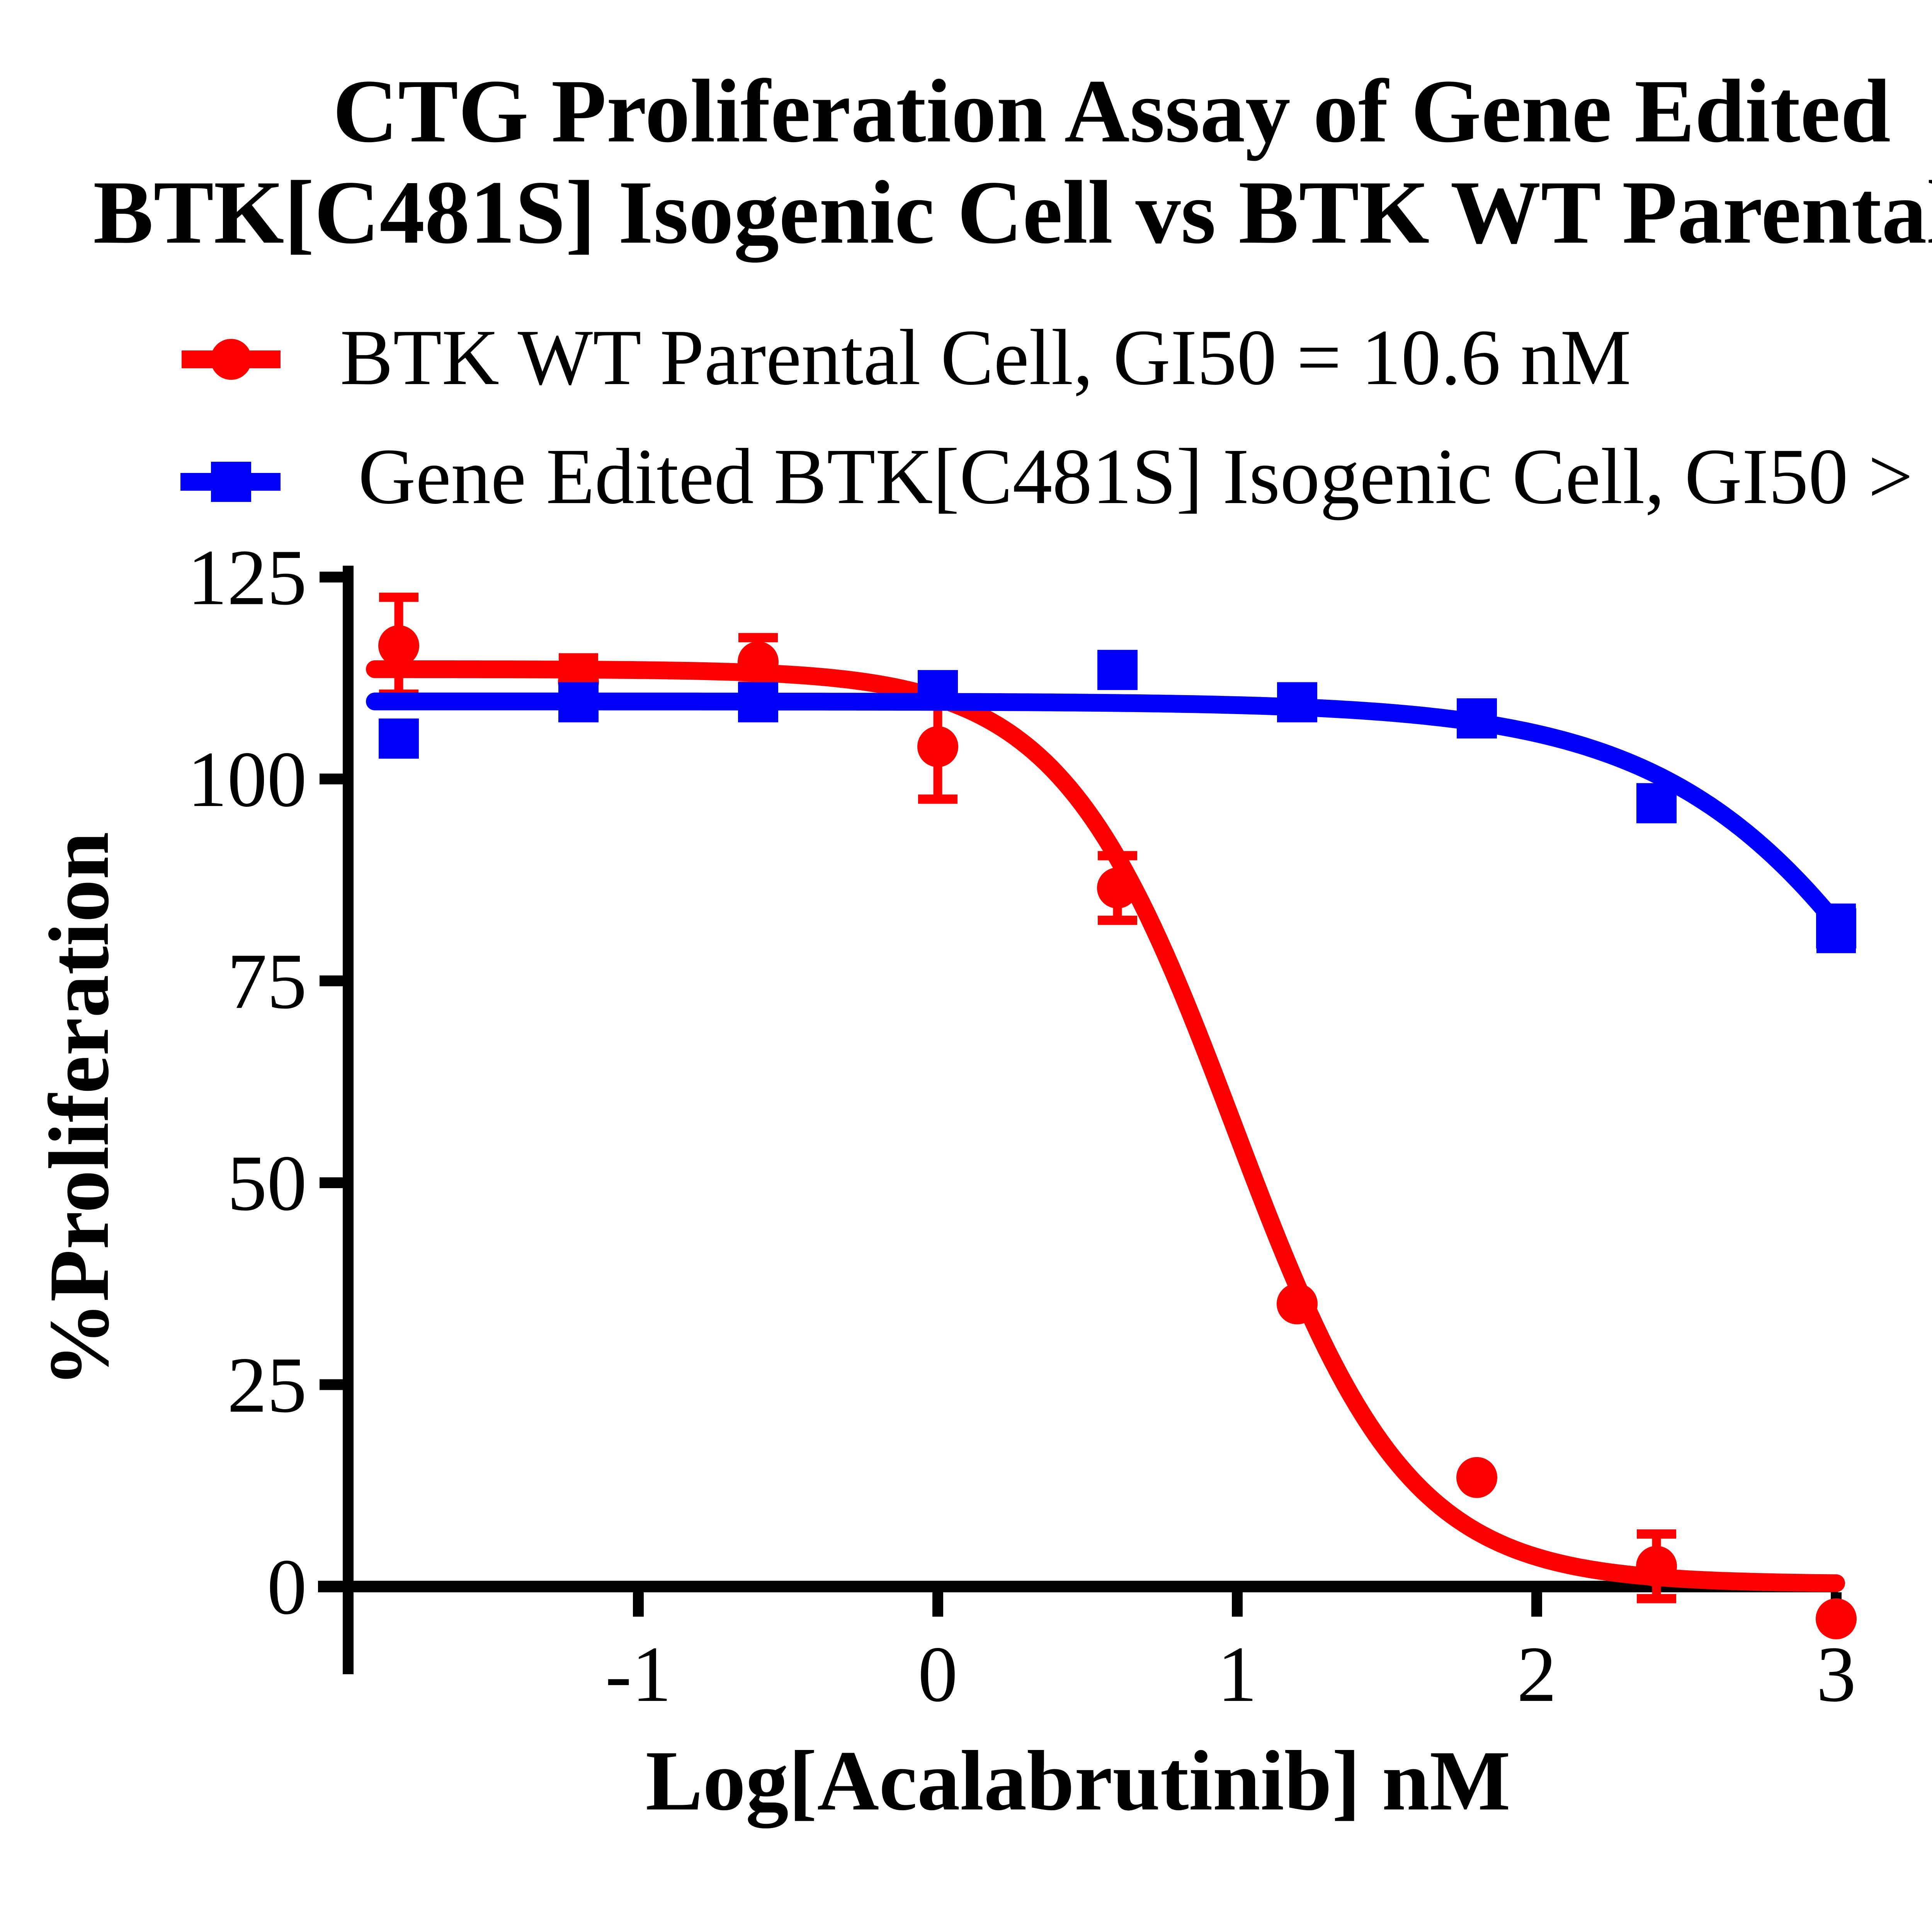 This screenshot has height=1908, width=1932. I want to click on fit-curve, so click(1106, 812).